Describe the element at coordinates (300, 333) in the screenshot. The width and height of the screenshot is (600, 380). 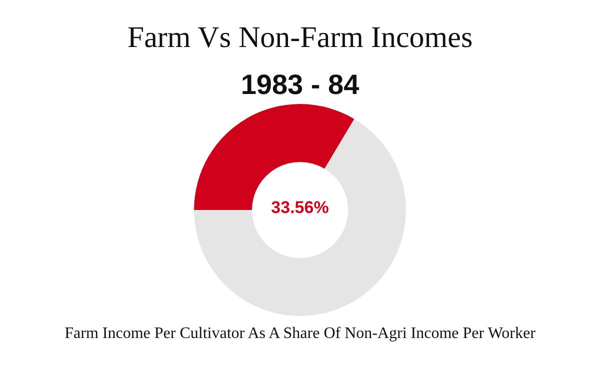
I see `text: Farm Income Per Cultivator As A Share Of Non-Agri Income Per Worker` at that location.